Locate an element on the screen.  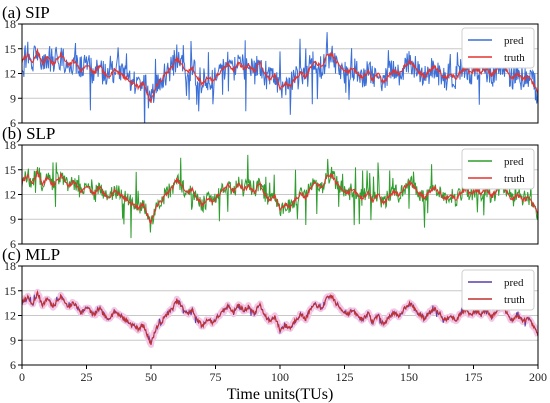
x-tick-label: 125 is located at coordinates (345, 377).